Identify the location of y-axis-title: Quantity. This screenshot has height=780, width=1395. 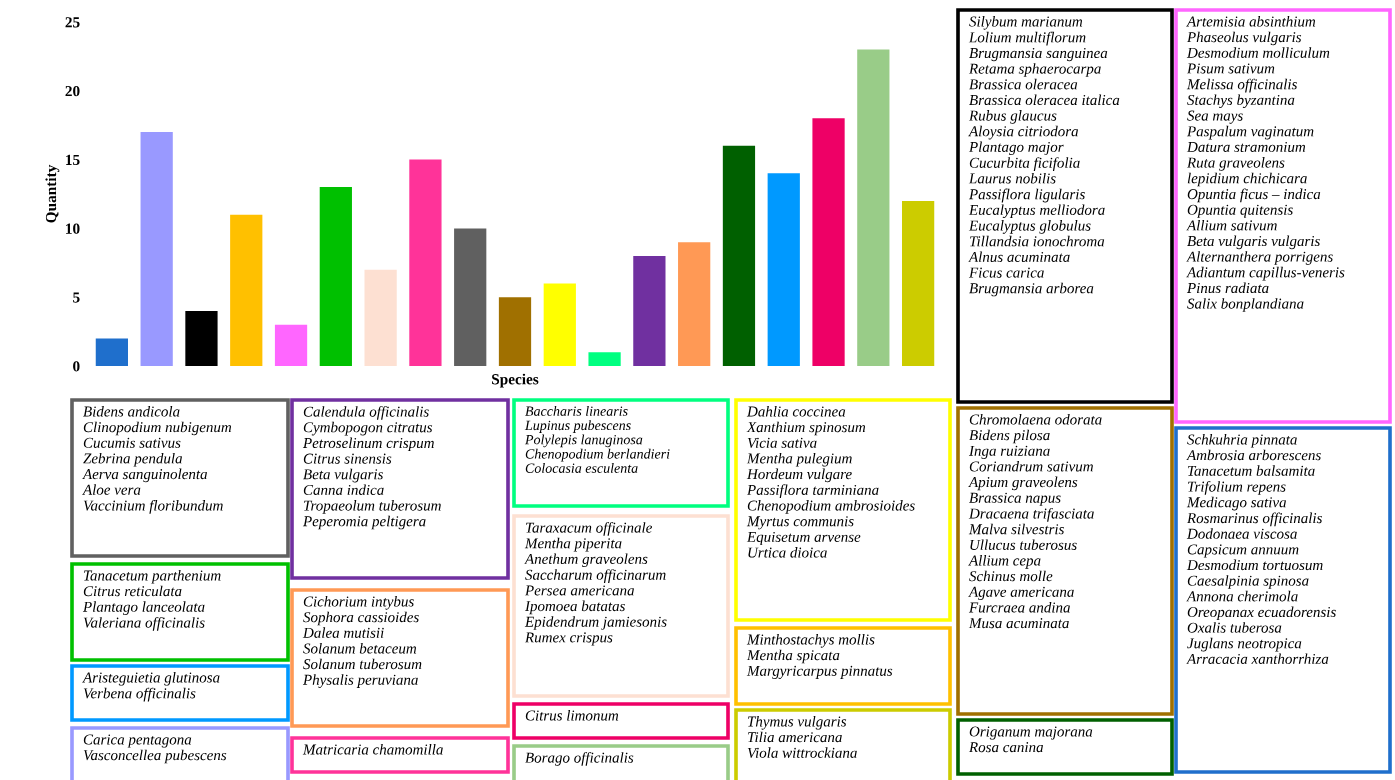
(52, 193).